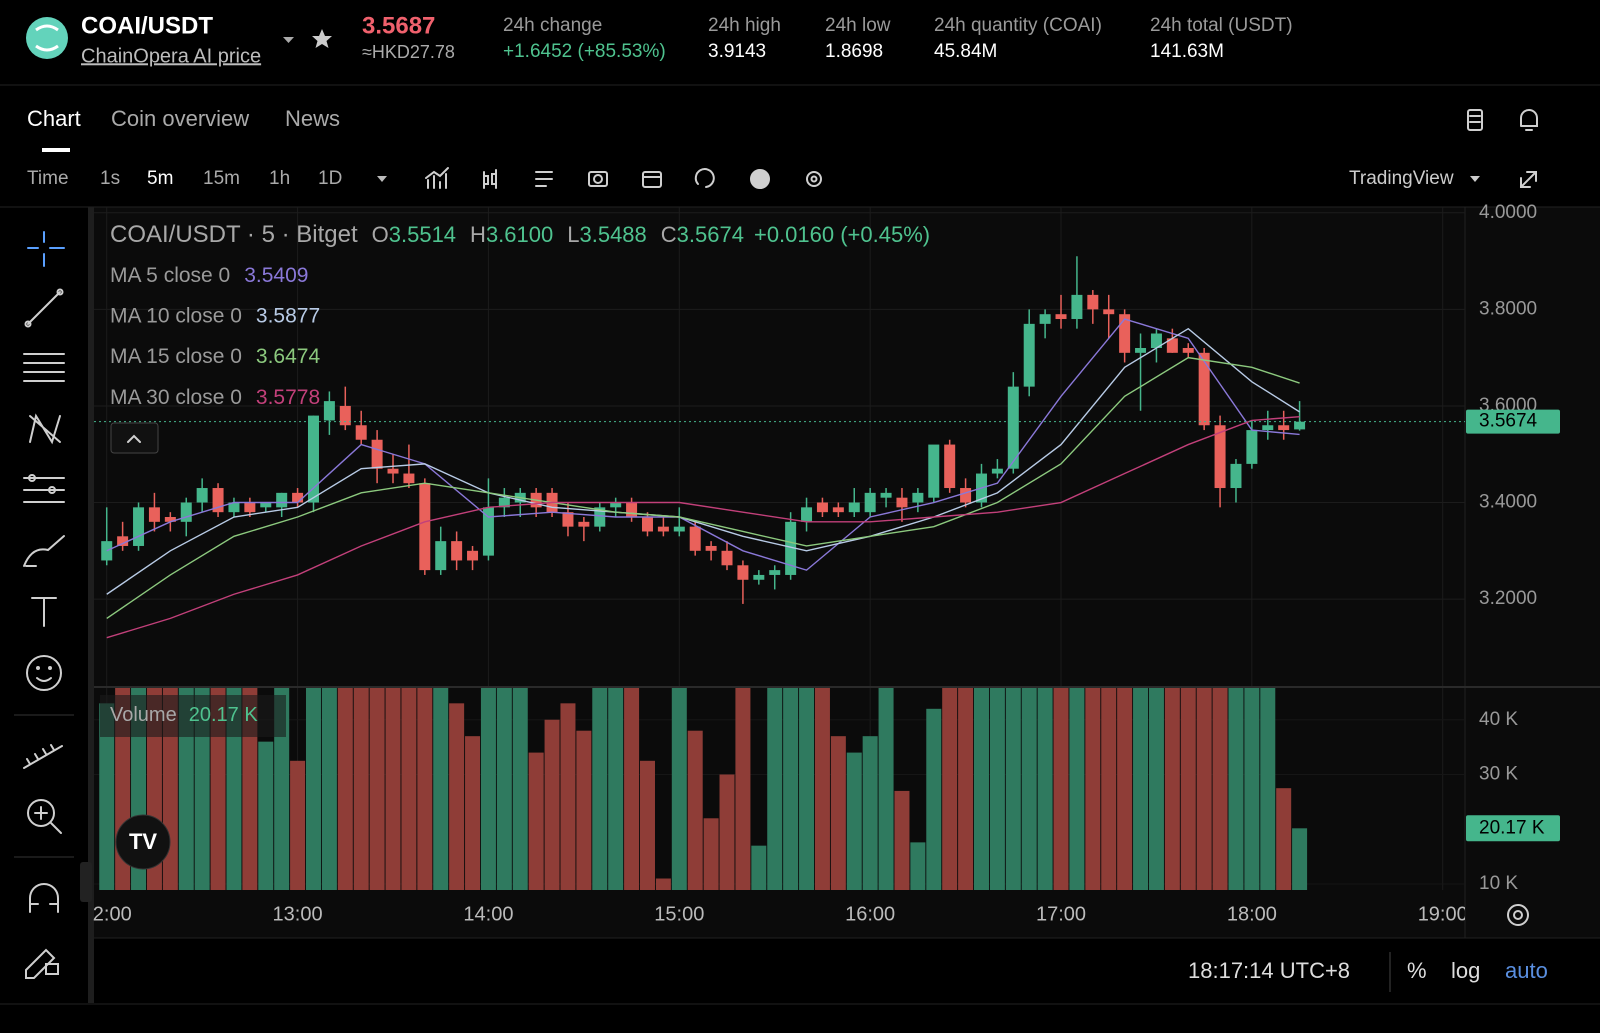  Describe the element at coordinates (1252, 914) in the screenshot. I see `x-tick-label: 18:00` at that location.